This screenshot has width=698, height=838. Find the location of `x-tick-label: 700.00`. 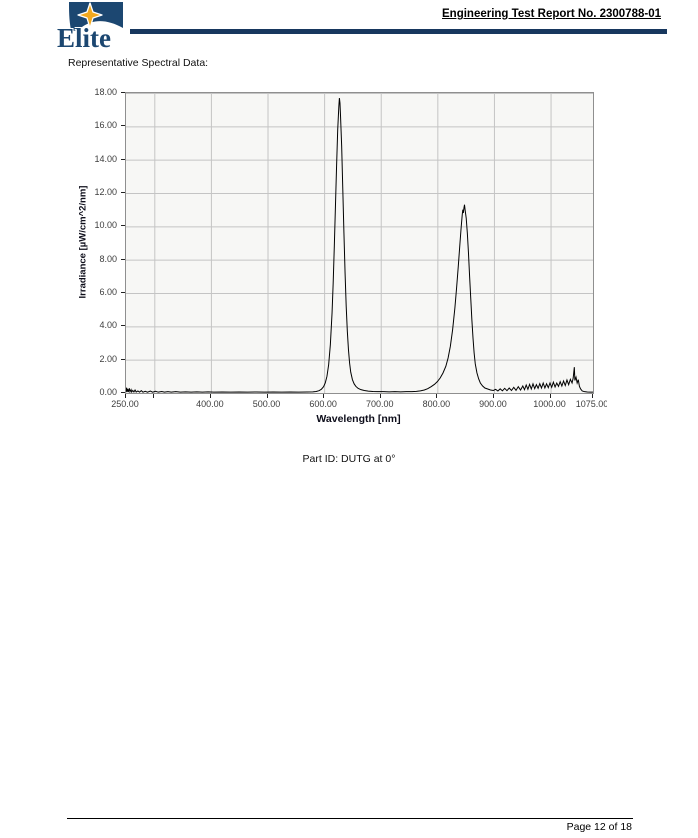

x-tick-label: 700.00 is located at coordinates (379, 404).